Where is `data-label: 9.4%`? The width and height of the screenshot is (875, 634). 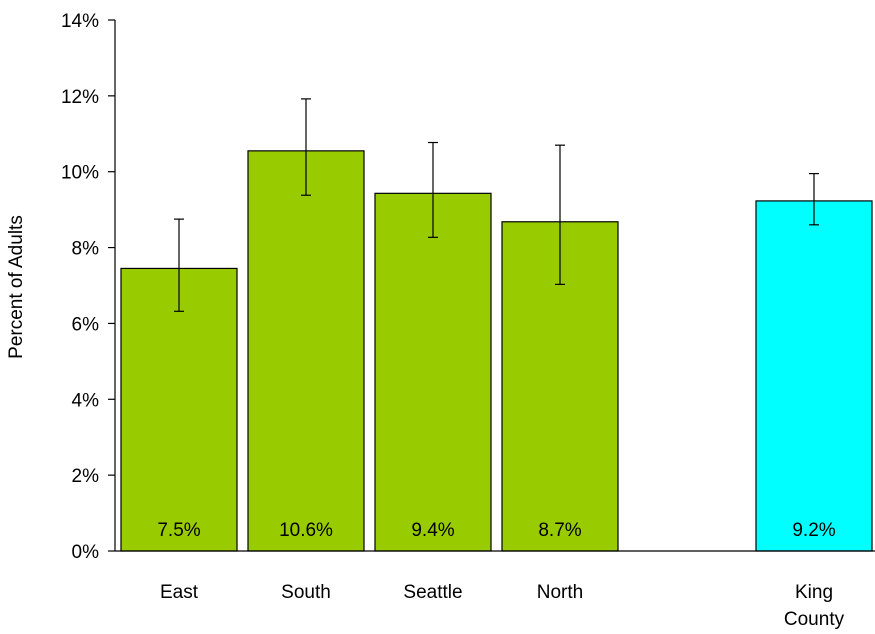
data-label: 9.4% is located at coordinates (432, 530).